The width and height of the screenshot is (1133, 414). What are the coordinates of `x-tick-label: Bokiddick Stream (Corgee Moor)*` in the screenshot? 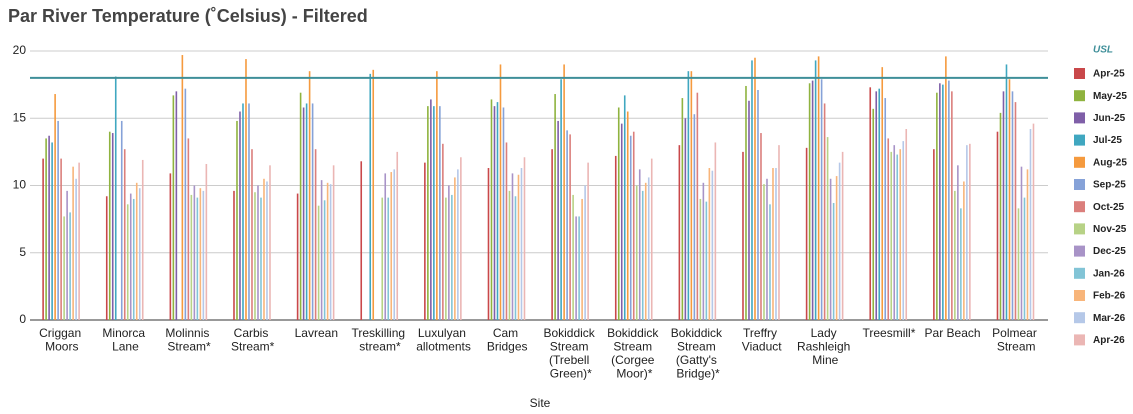 It's located at (634, 353).